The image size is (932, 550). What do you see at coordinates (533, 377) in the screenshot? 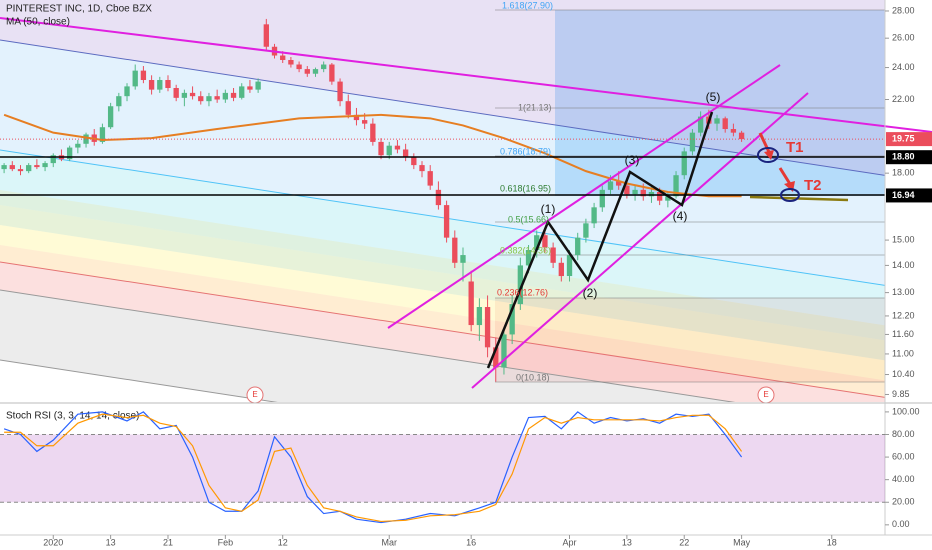
I see `fib-label: 0(10.18)` at bounding box center [533, 377].